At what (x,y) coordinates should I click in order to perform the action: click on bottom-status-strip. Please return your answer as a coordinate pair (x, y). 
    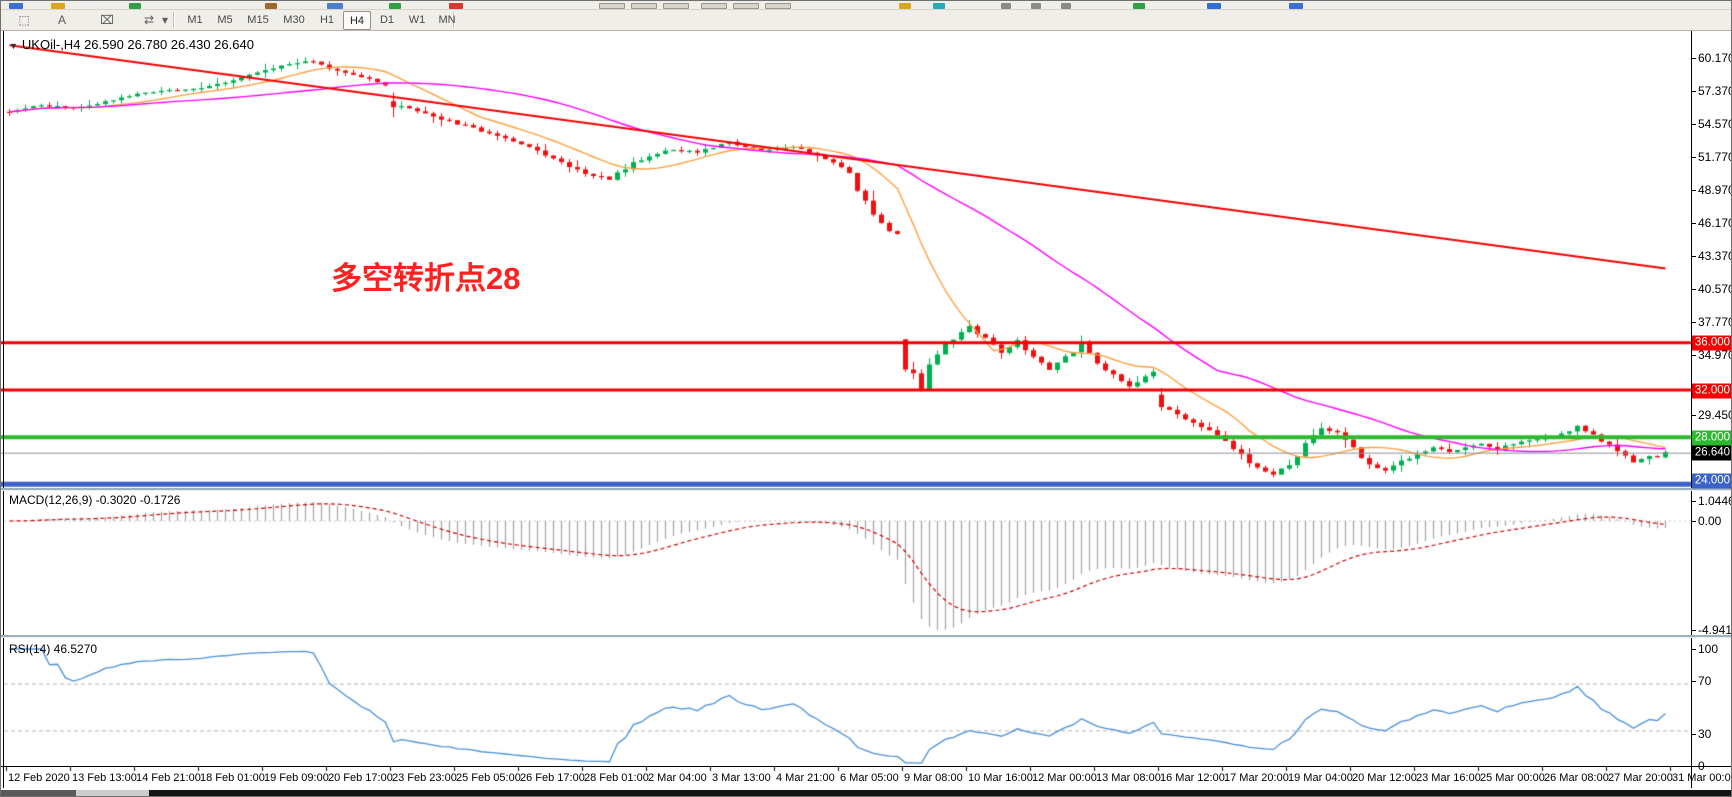
    Looking at the image, I should click on (866, 793).